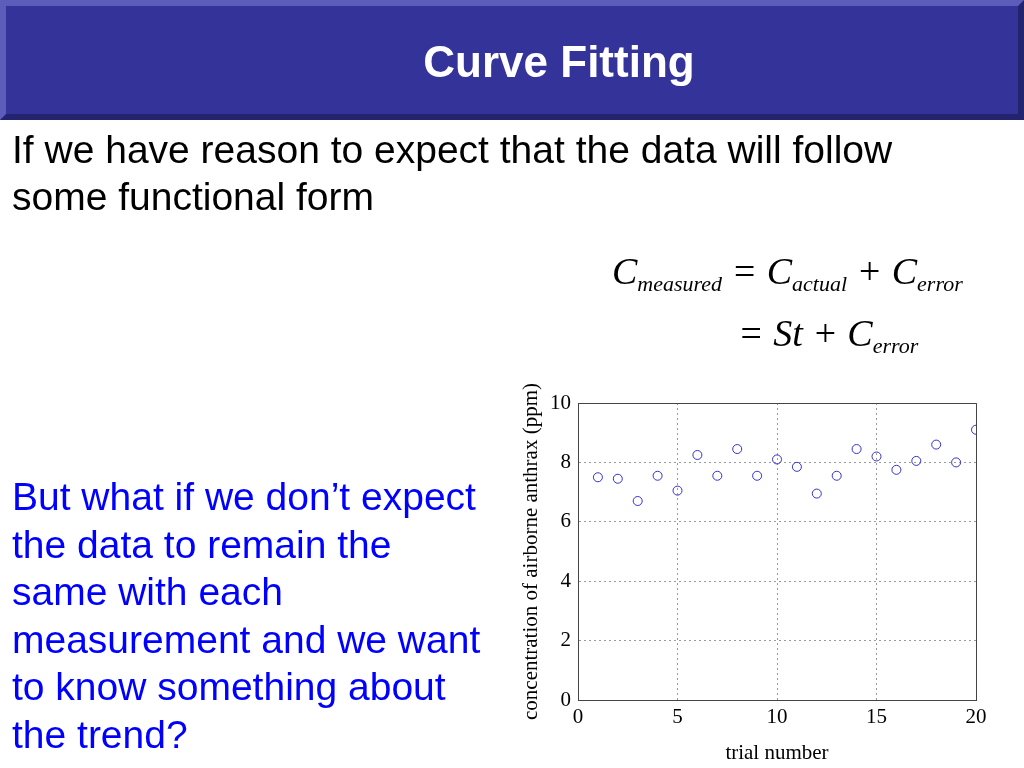 The height and width of the screenshot is (768, 1024). I want to click on y-tick-label: 8, so click(565, 460).